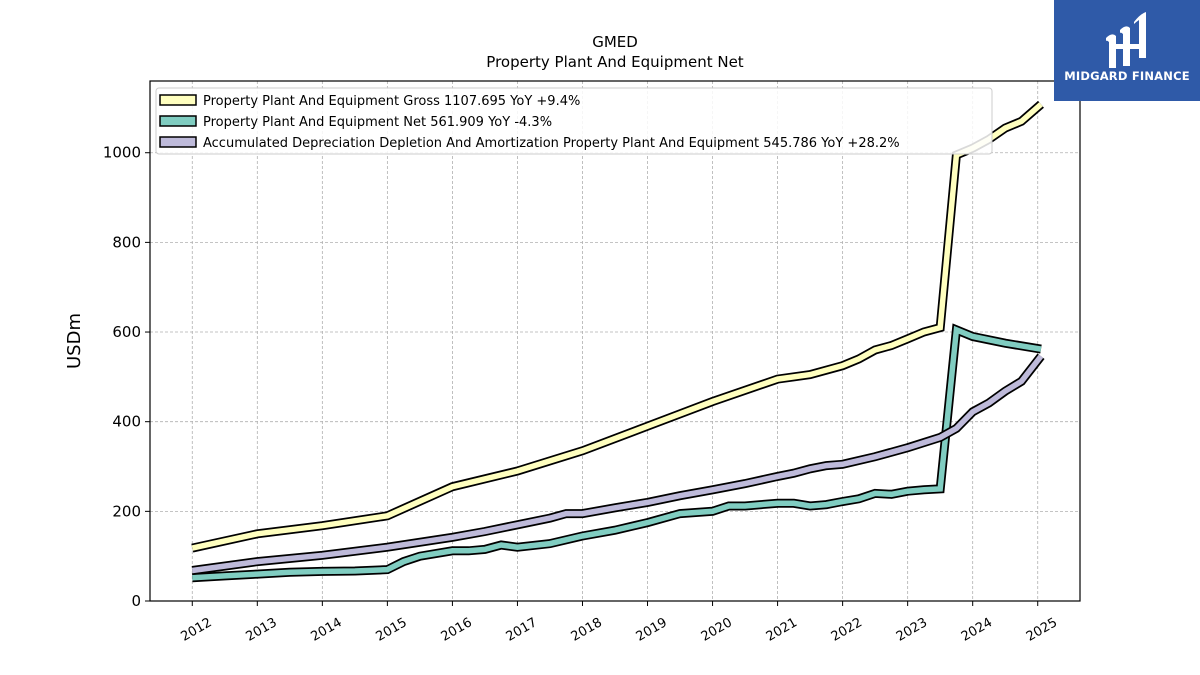 This screenshot has height=675, width=1200. I want to click on x-tick-label: 2015, so click(392, 630).